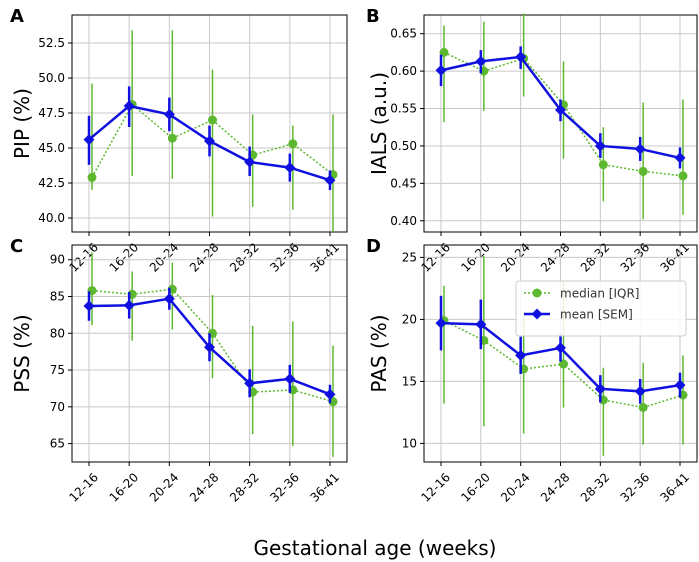 Image resolution: width=699 pixels, height=562 pixels. What do you see at coordinates (57, 370) in the screenshot?
I see `y-tick-label: 75` at bounding box center [57, 370].